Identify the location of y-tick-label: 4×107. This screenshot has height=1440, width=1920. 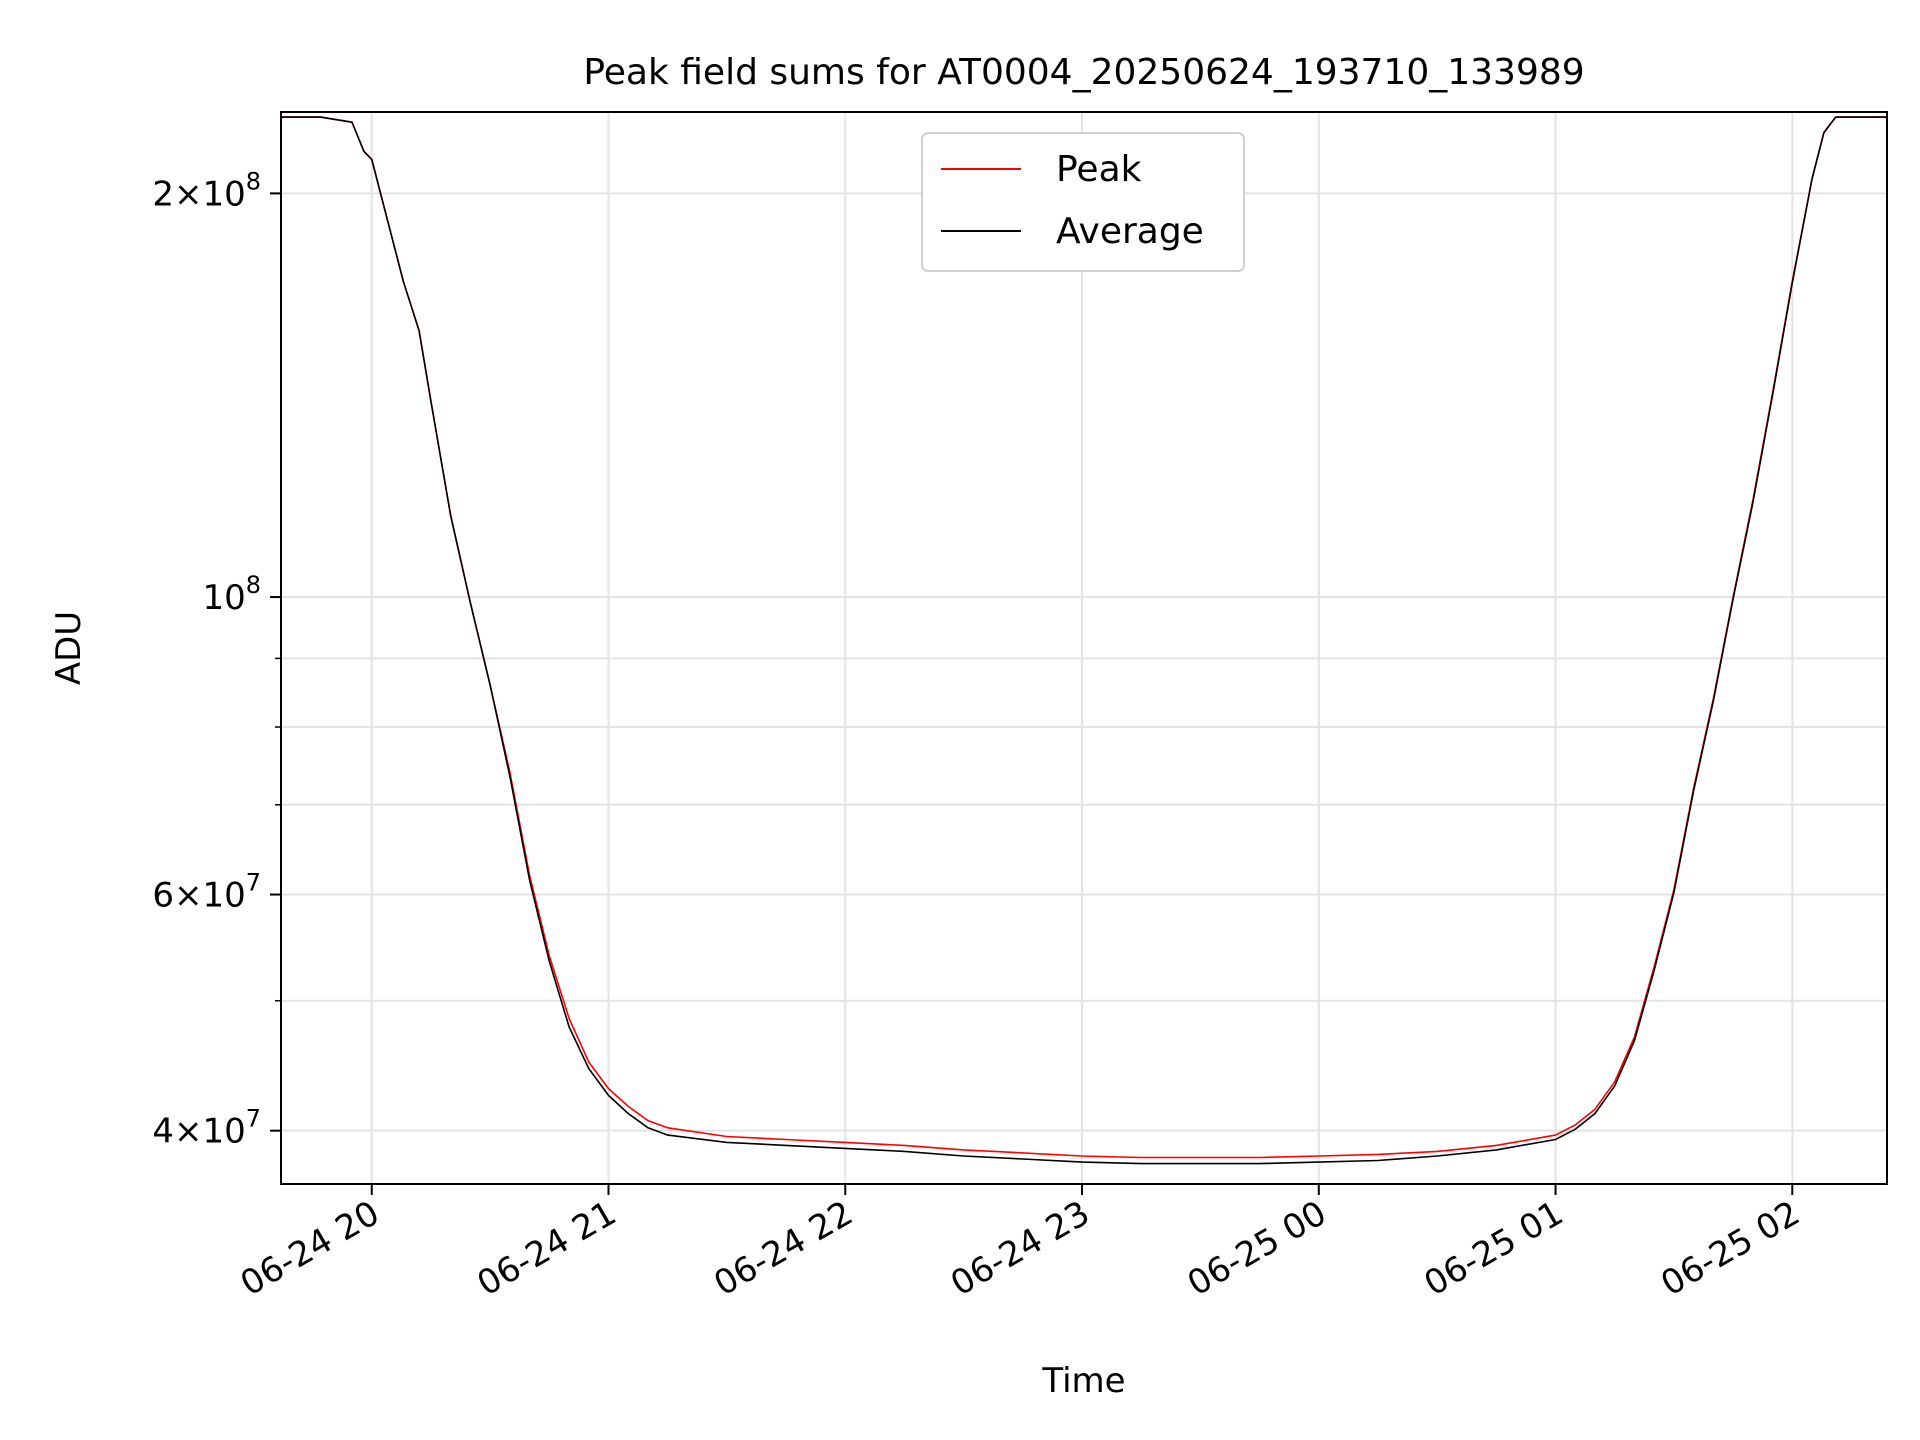
(206, 1128).